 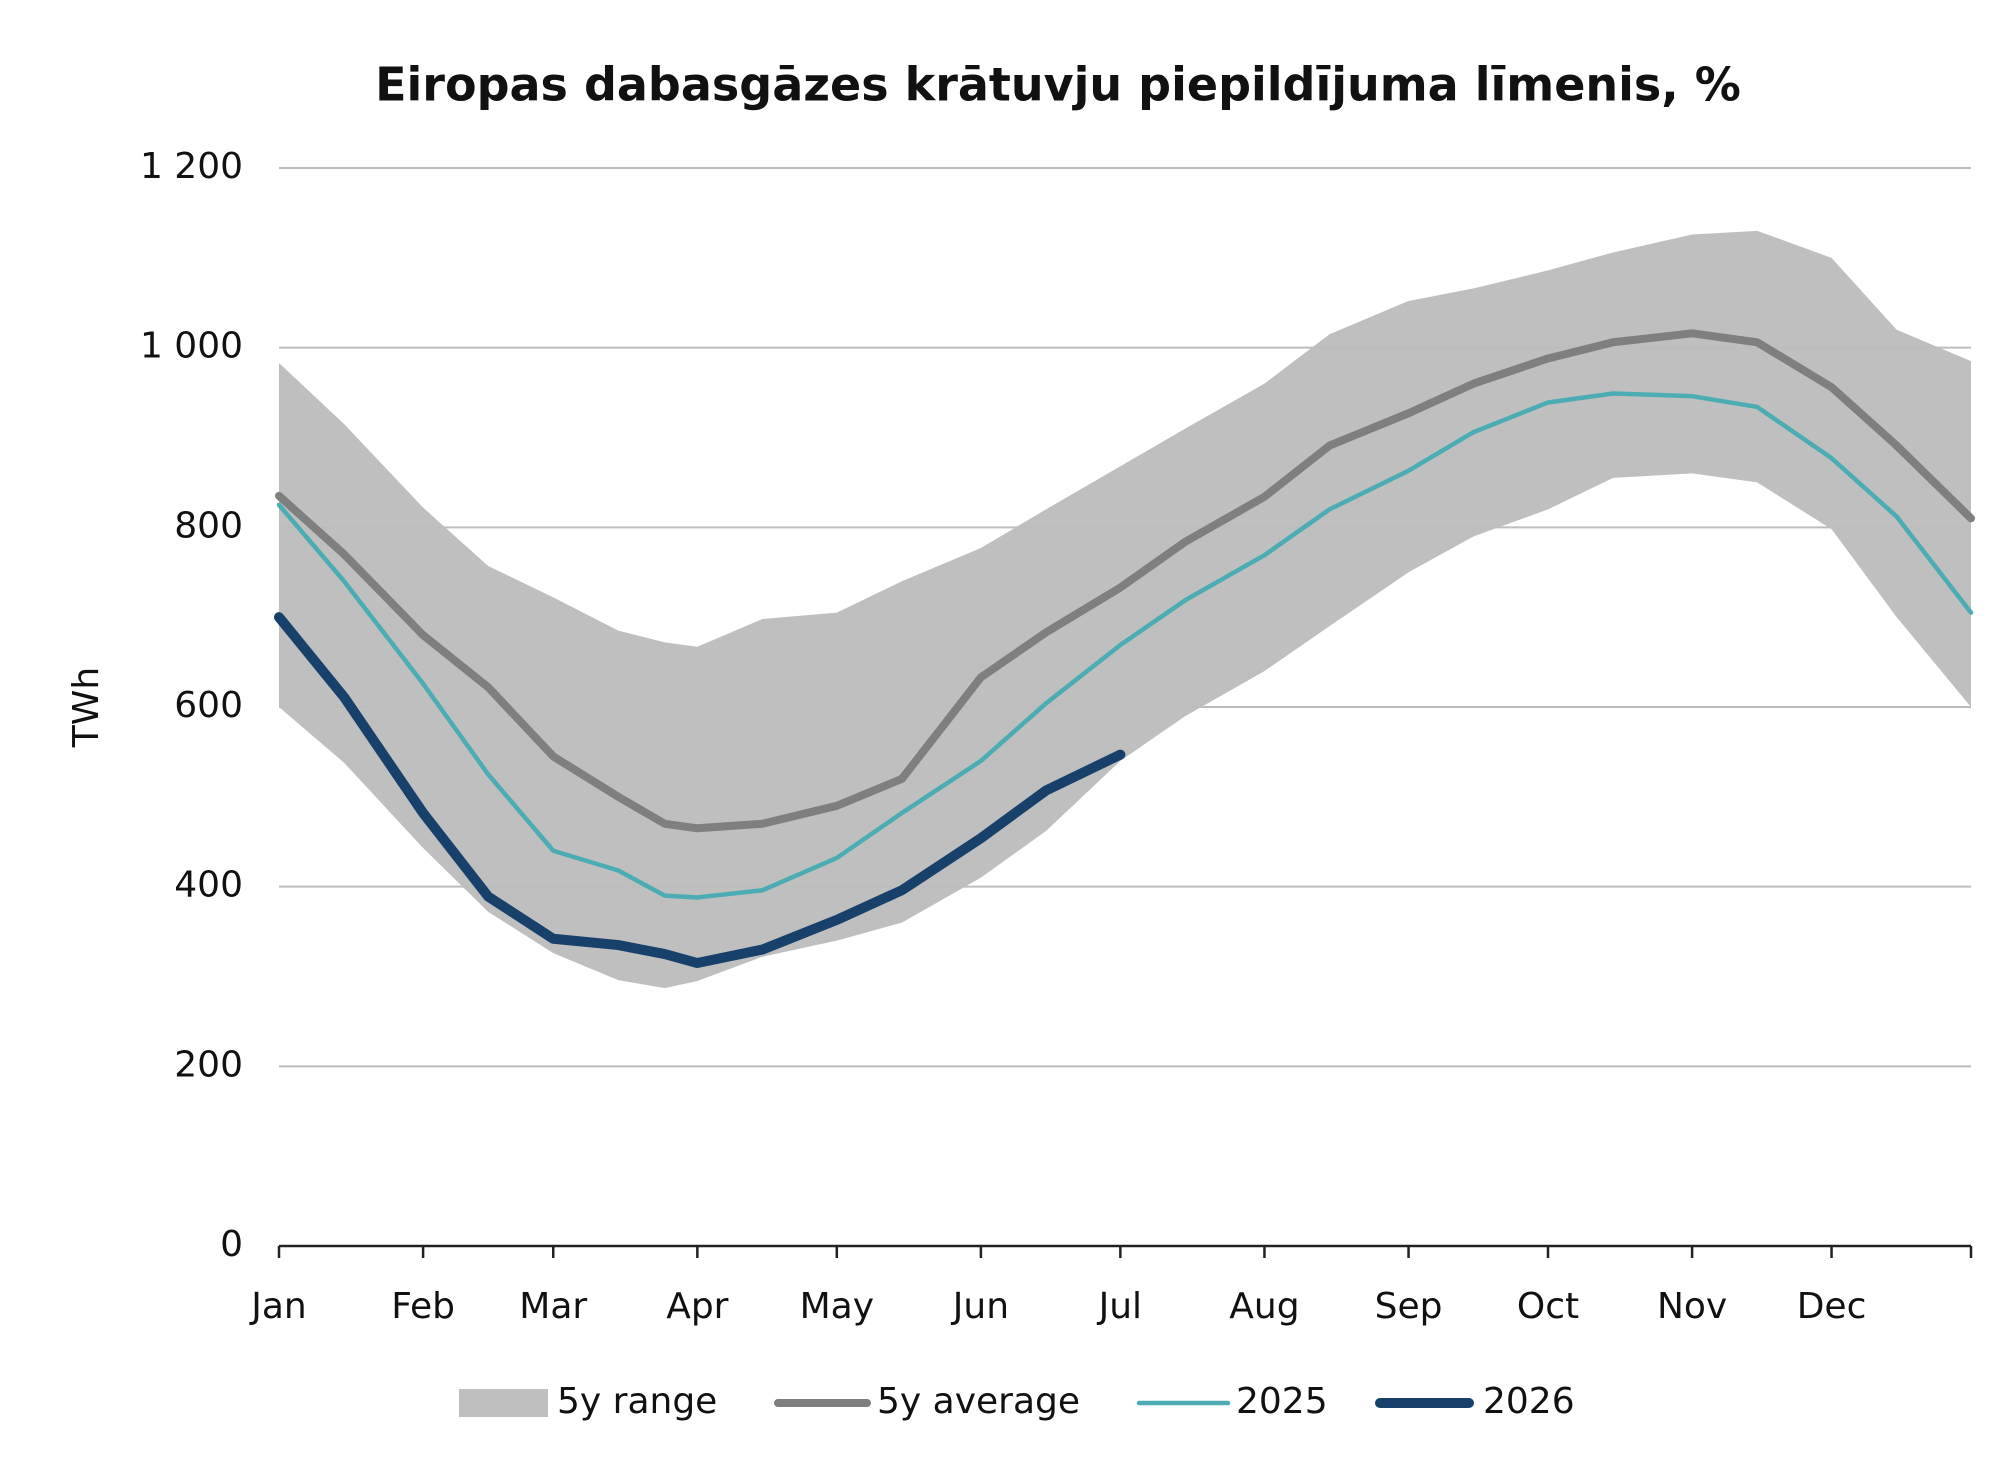 I want to click on legend-swatch, so click(x=503, y=1403).